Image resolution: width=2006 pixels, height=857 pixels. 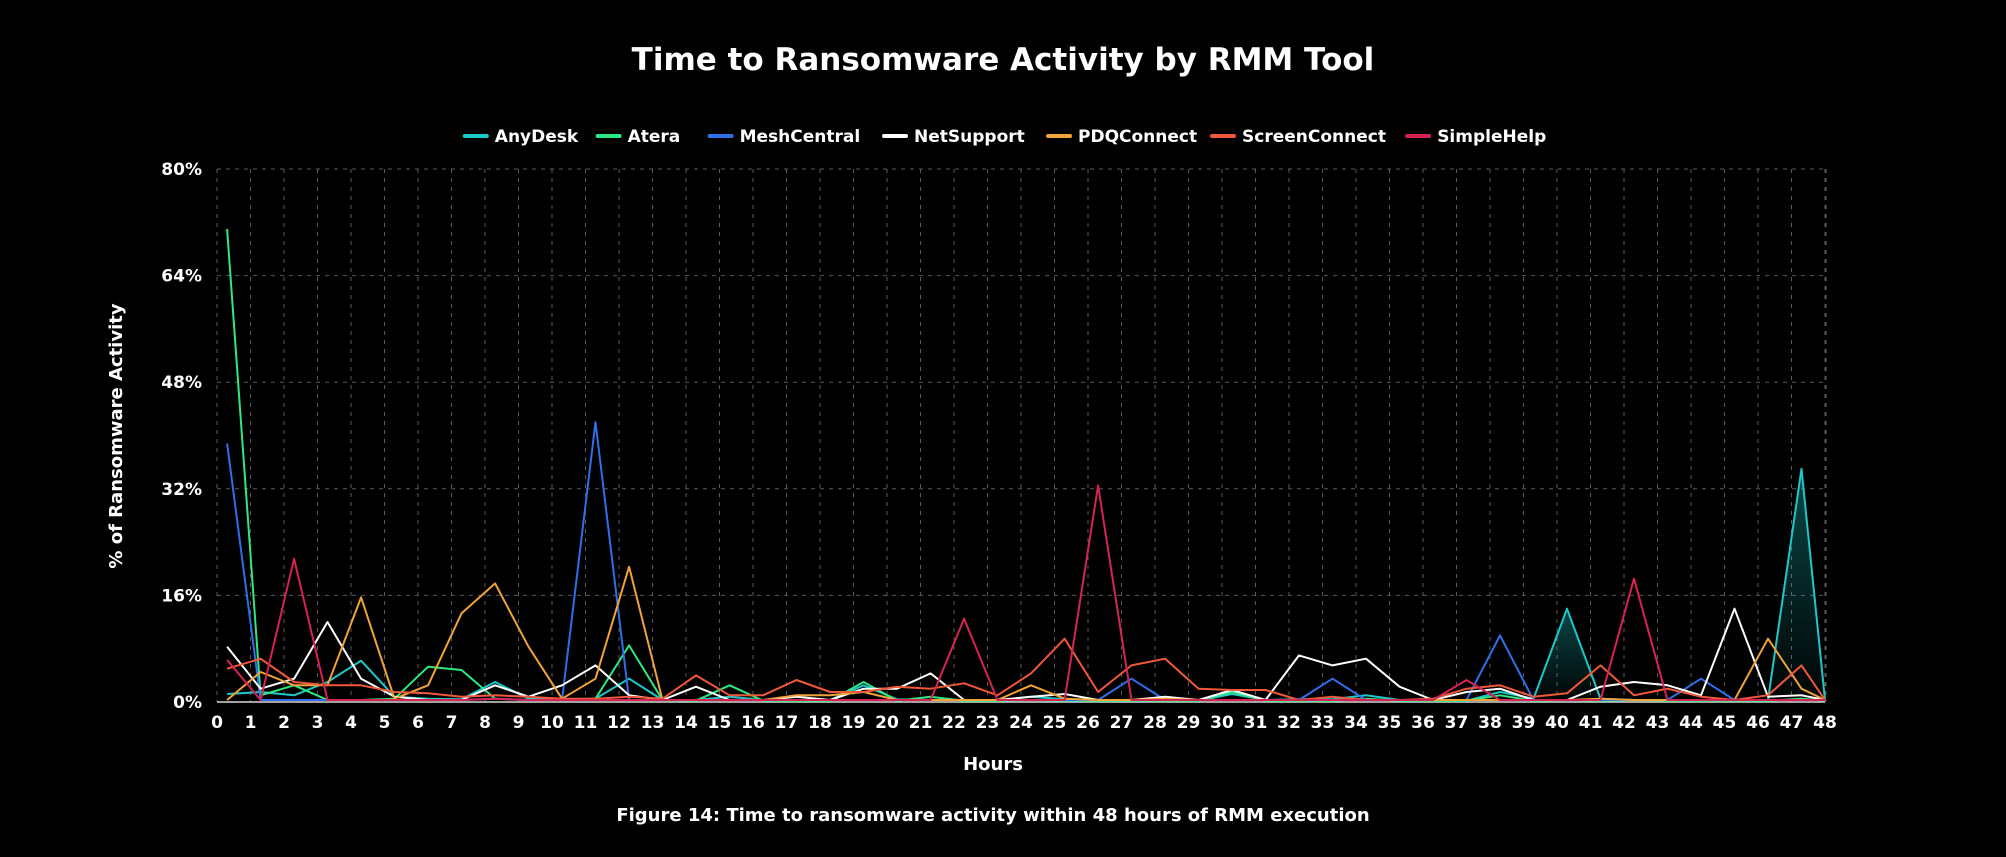 I want to click on legend-item-screenconnect: ScreenConnect, so click(x=1298, y=137).